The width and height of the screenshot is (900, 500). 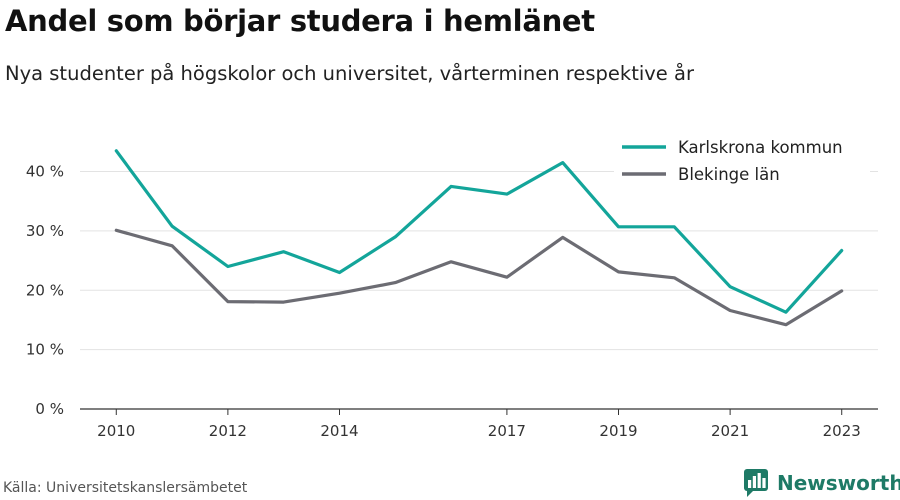 I want to click on newsworthy-logo-icon, so click(x=756, y=483).